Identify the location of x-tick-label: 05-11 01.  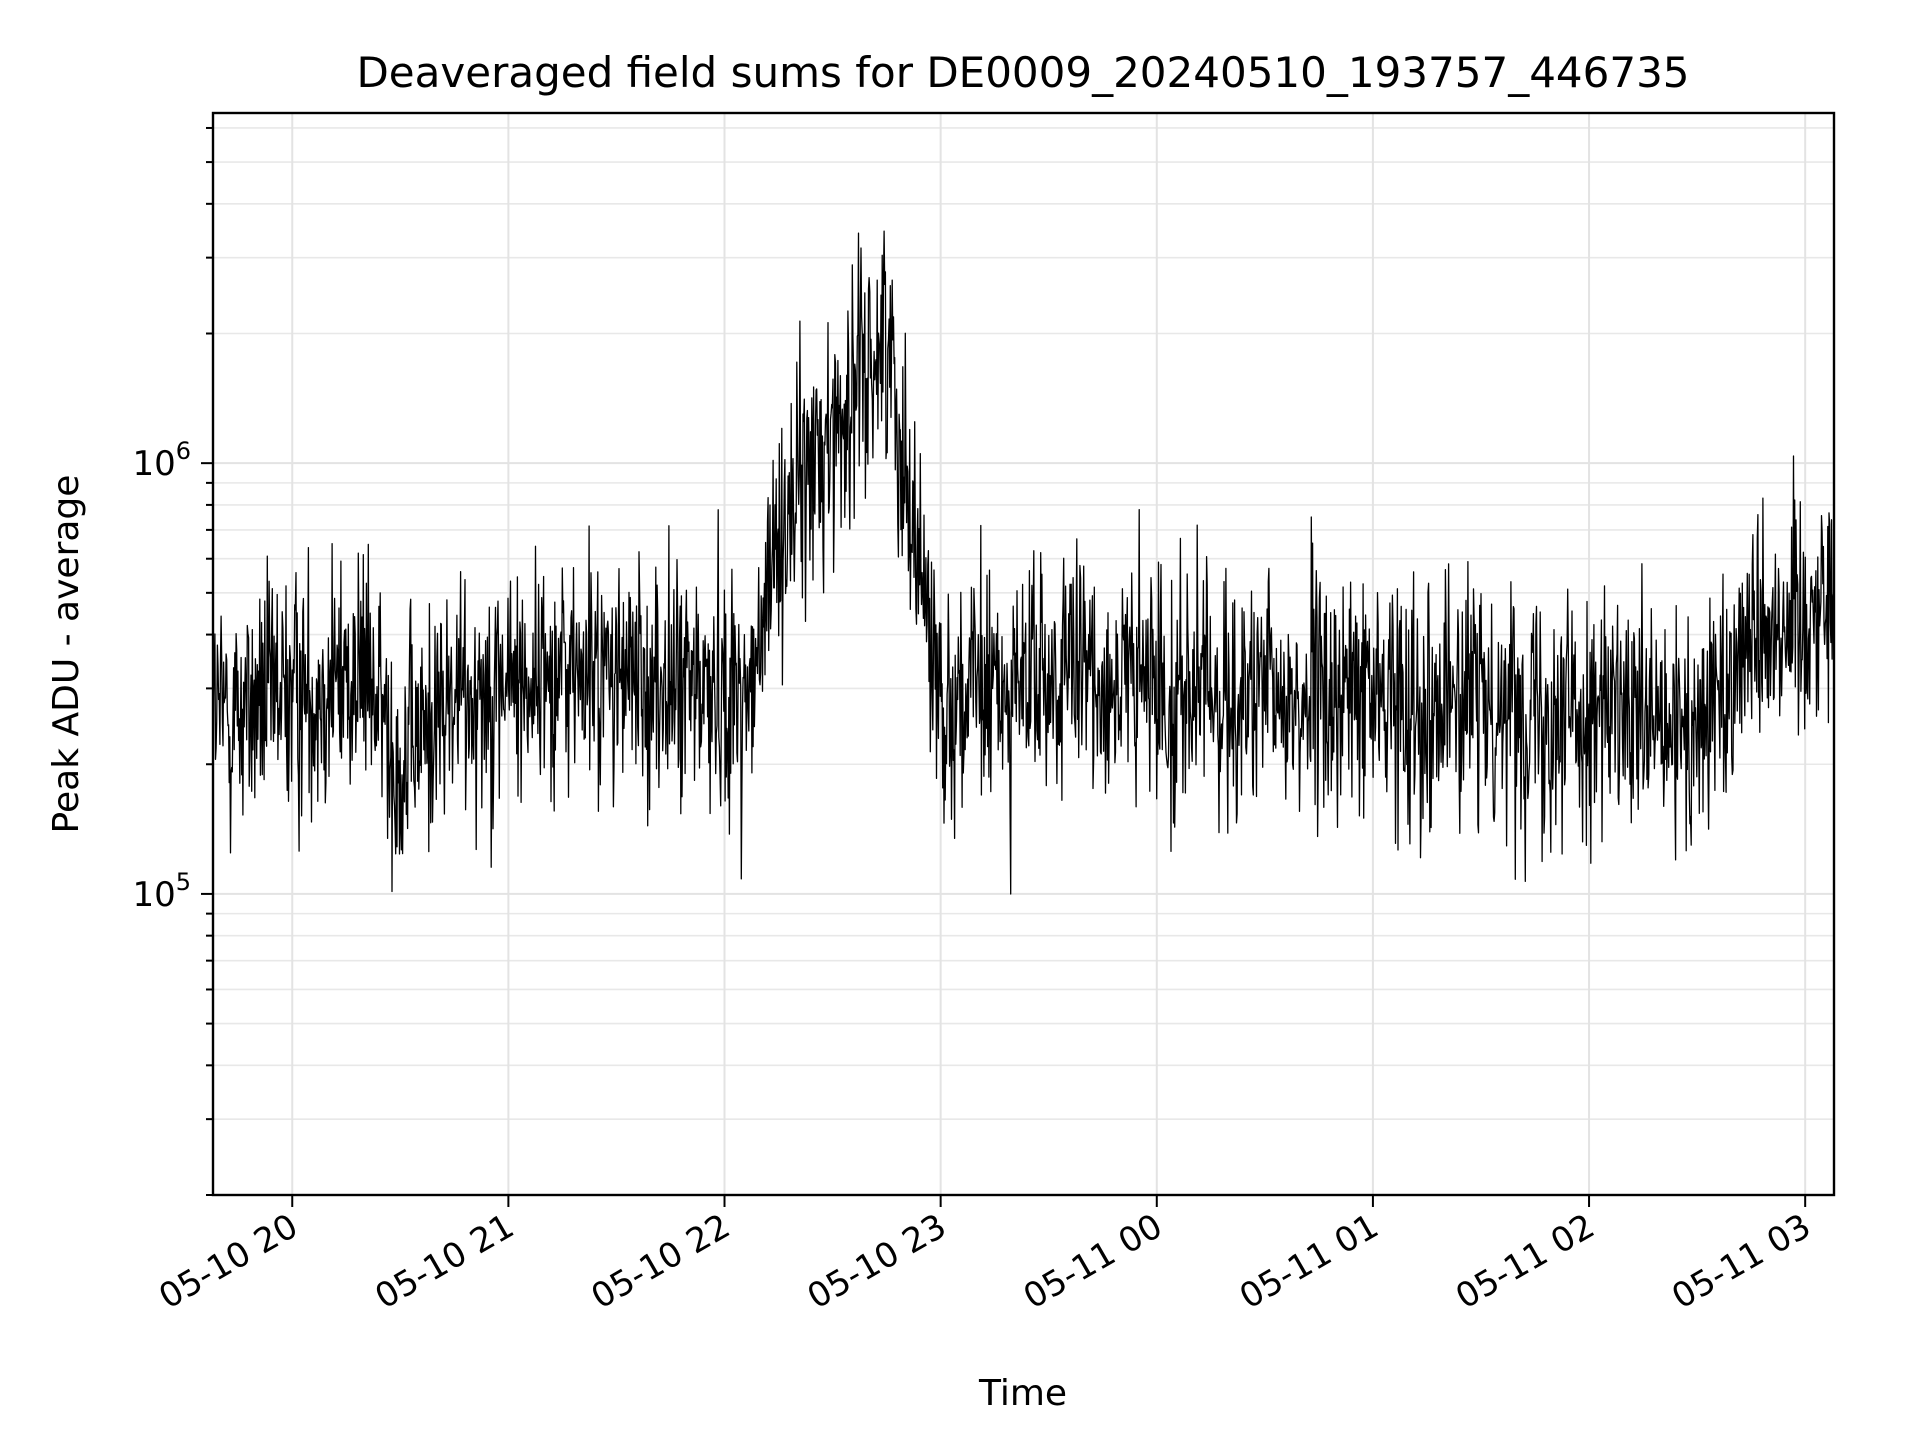
(1309, 1261).